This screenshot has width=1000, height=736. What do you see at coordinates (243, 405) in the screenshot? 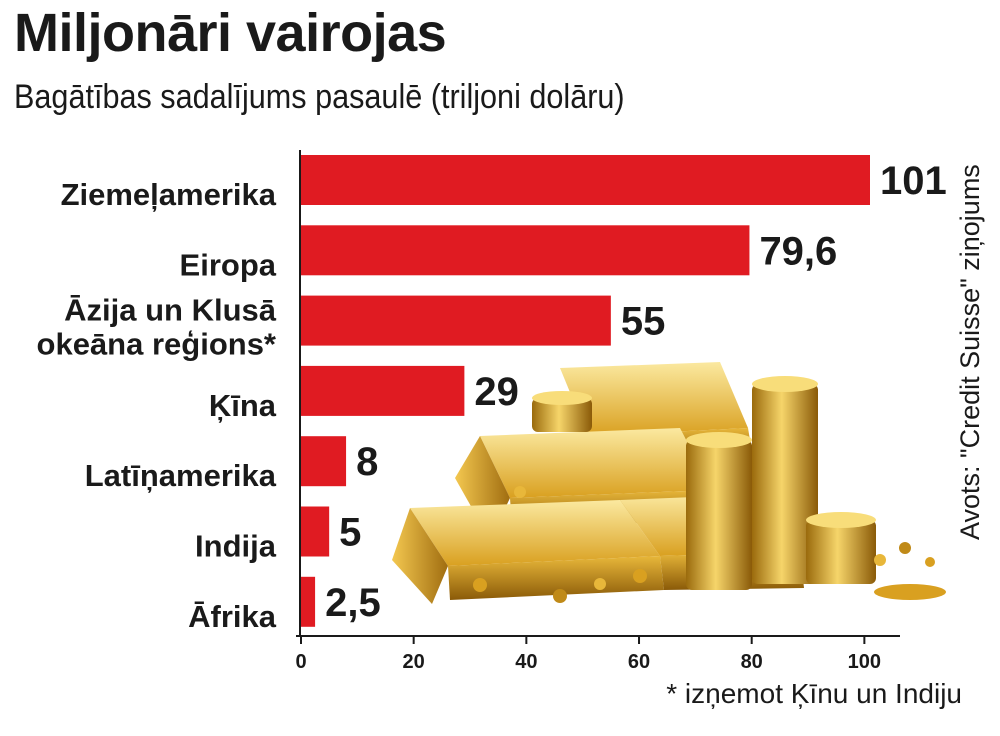
I see `category-label: Ķīna` at bounding box center [243, 405].